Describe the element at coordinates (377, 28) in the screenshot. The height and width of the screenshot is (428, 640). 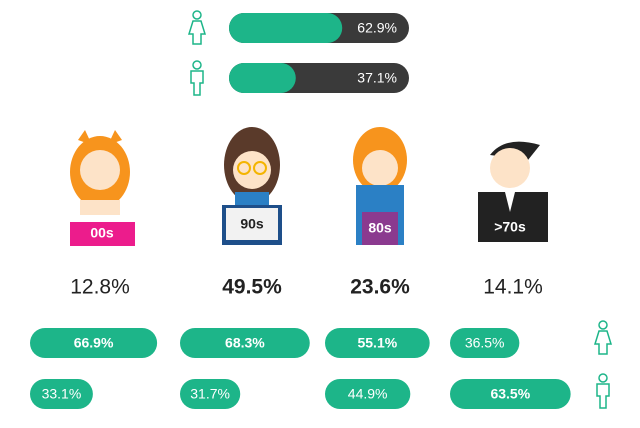
I see `bar-label: 62.9%` at that location.